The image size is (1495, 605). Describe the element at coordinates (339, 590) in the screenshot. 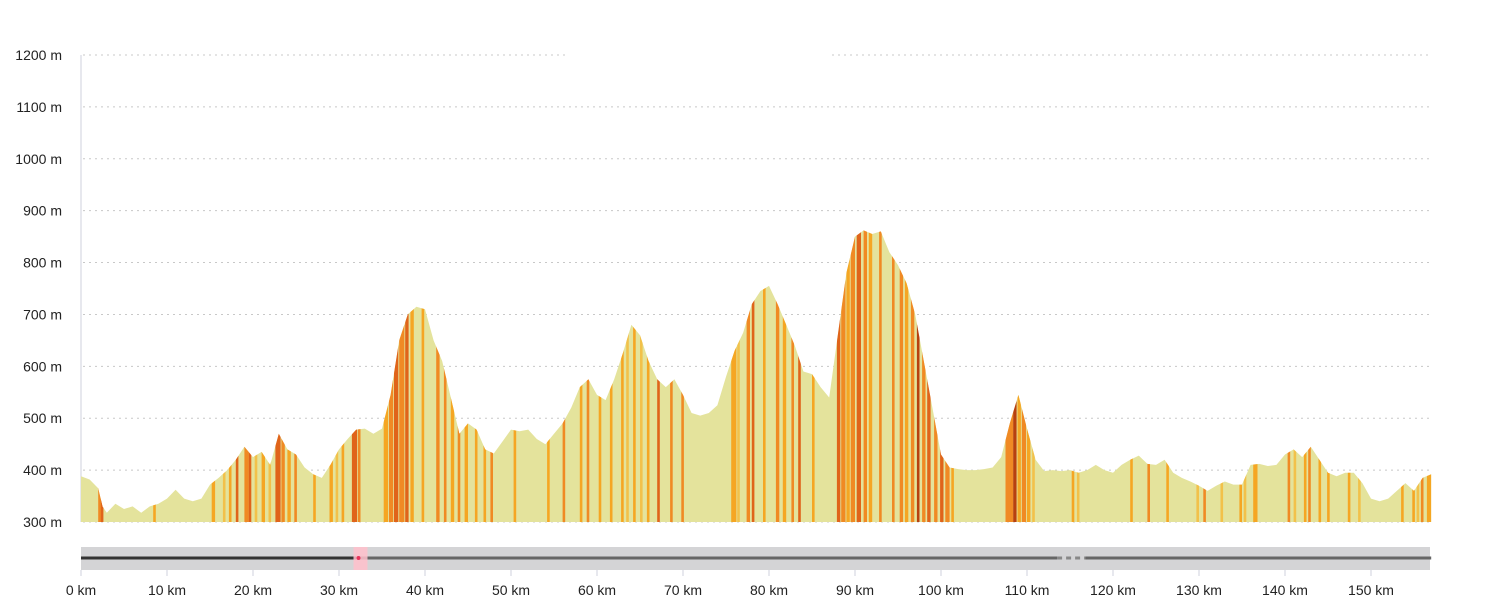

I see `x-tick-label: 30 km` at that location.